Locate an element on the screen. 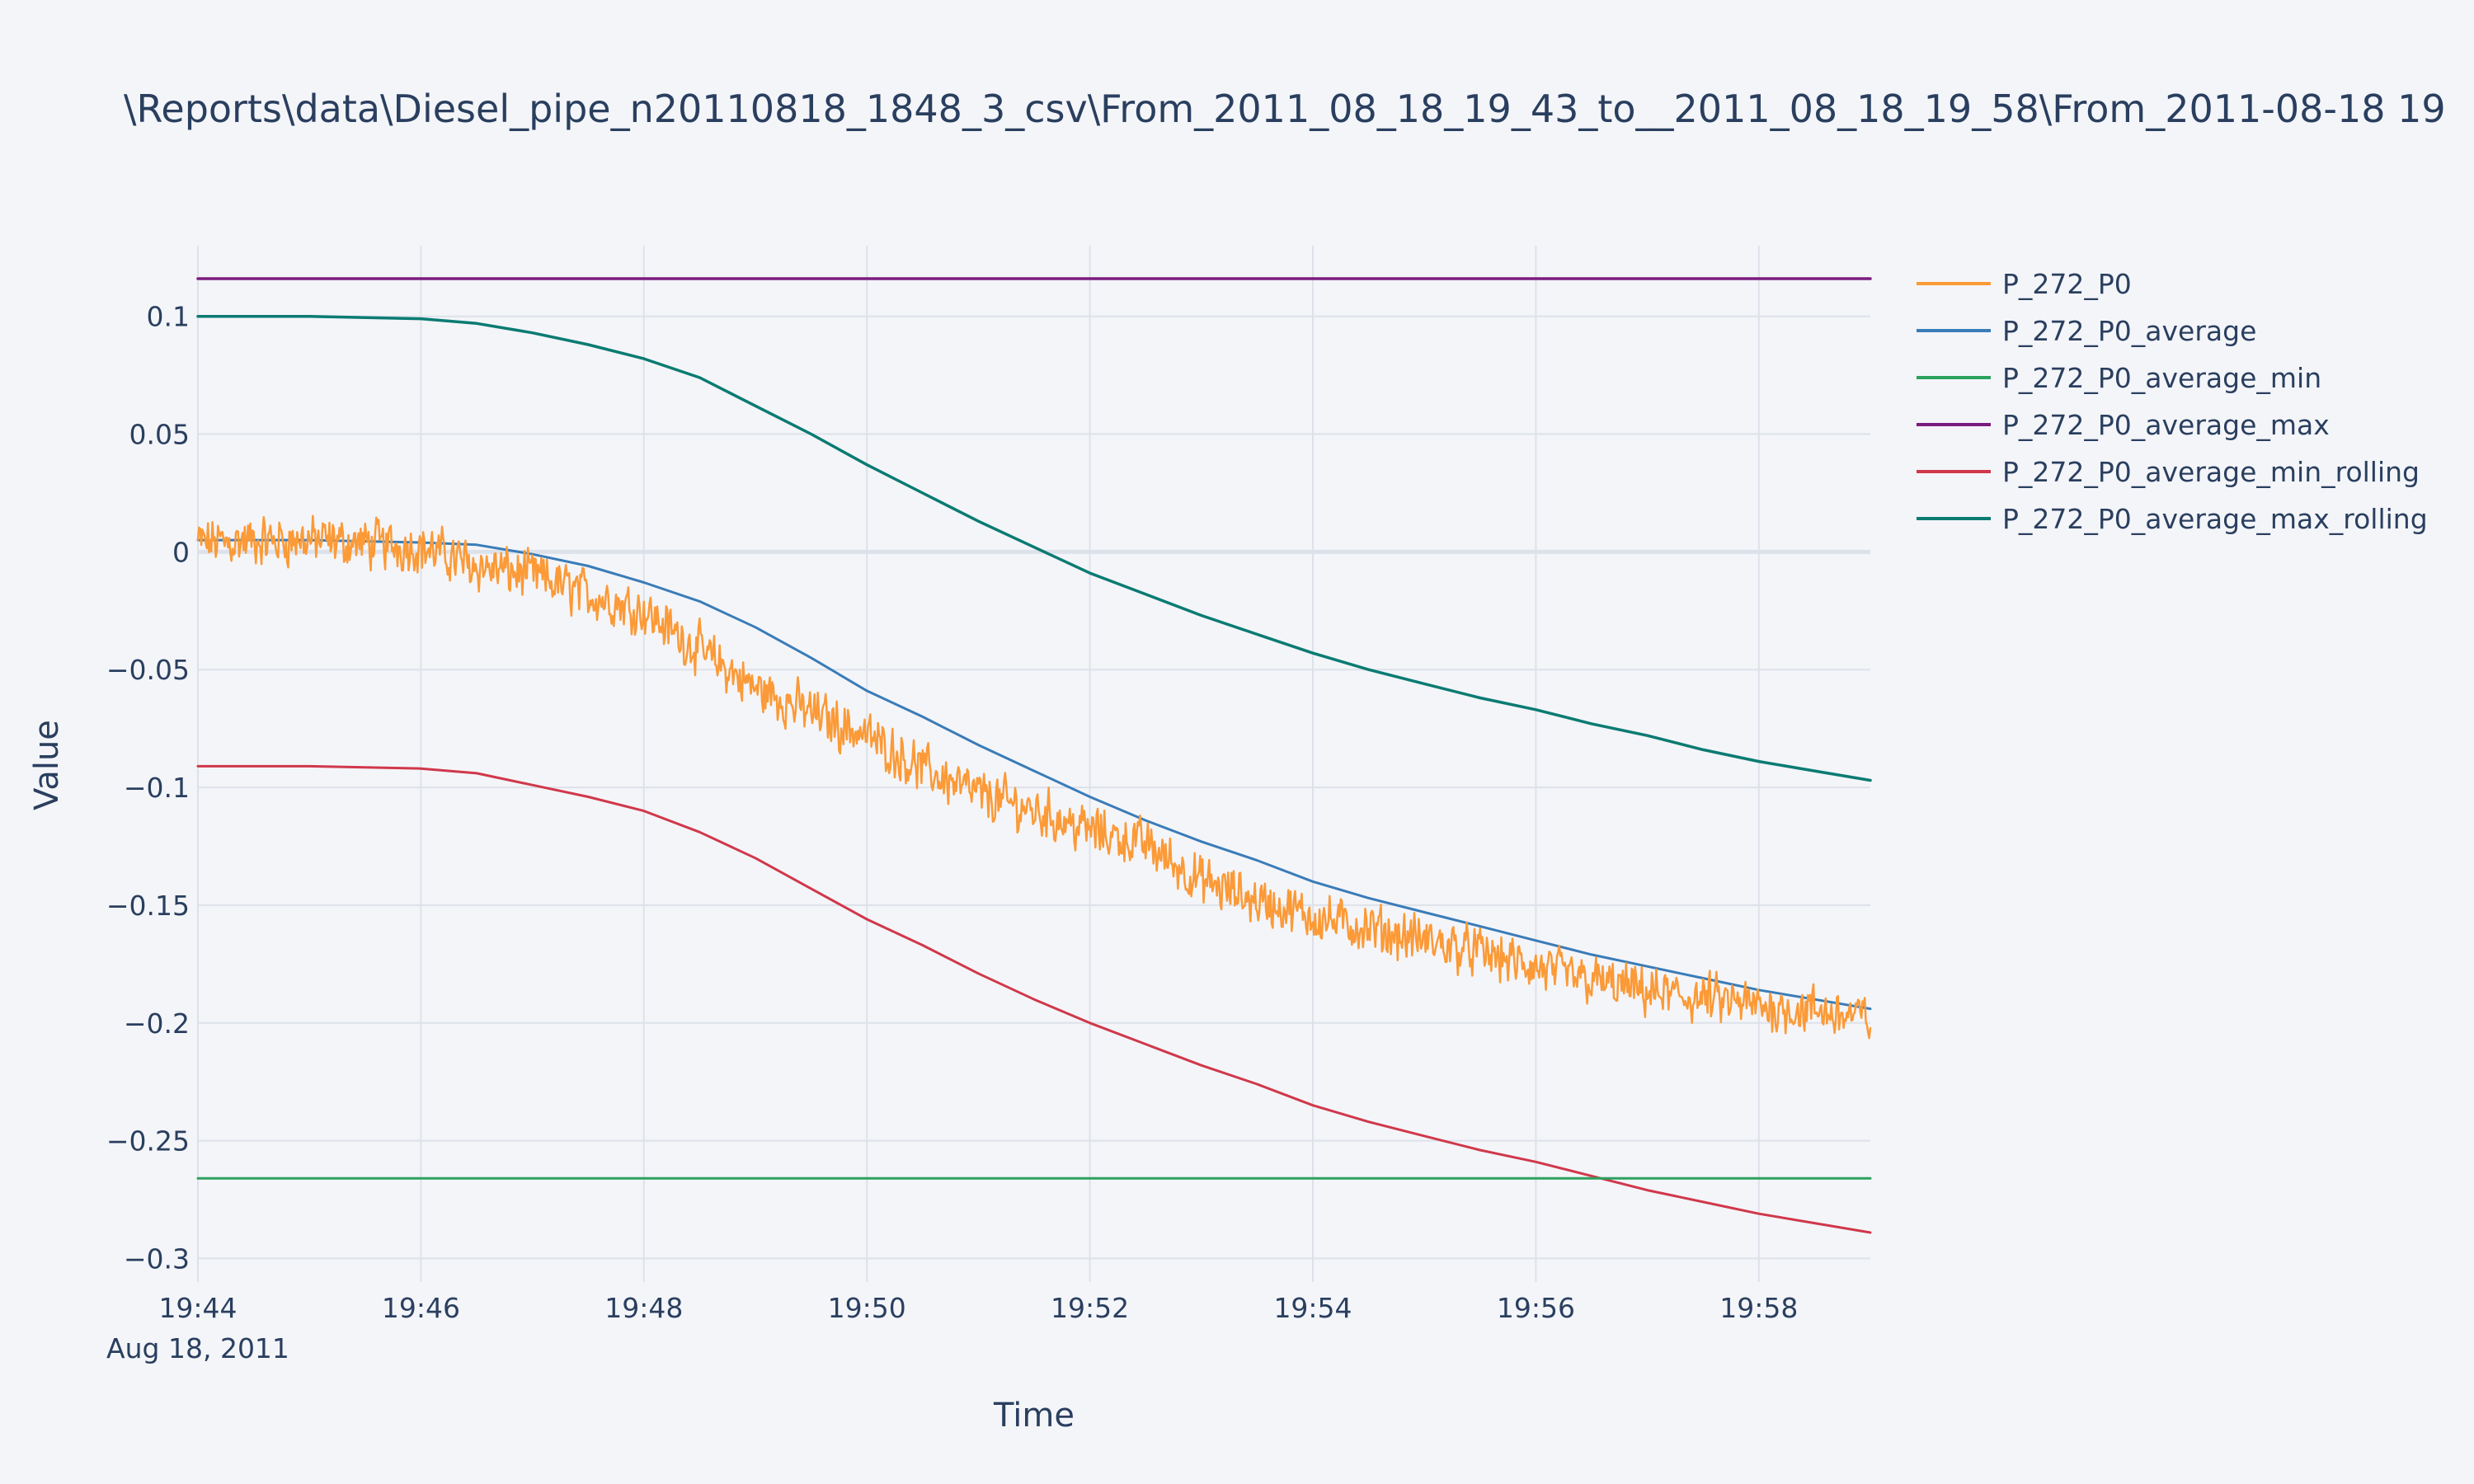 Image resolution: width=2474 pixels, height=1484 pixels. legend-label: P_272_P0_average is located at coordinates (2129, 331).